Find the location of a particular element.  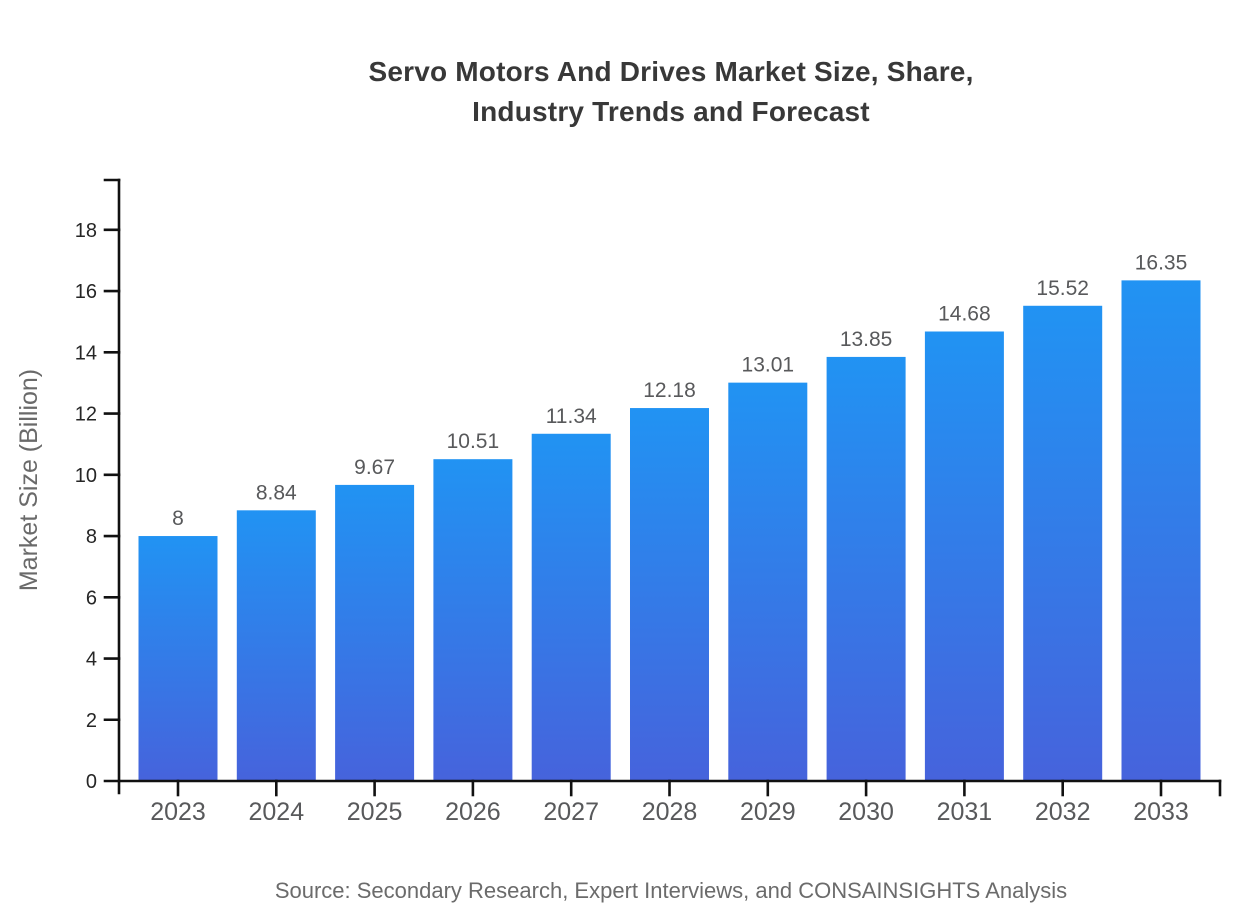

bar-value-label: 9.67 is located at coordinates (374, 467).